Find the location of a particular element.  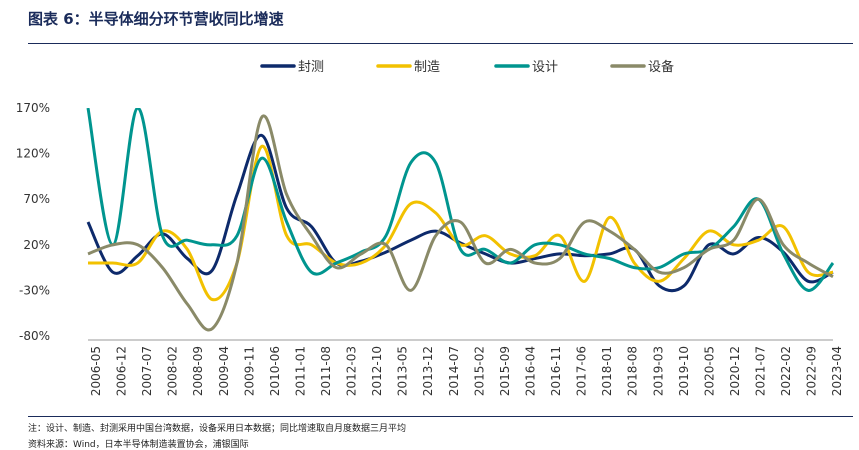

y-tick-label: 20% is located at coordinates (36, 245).